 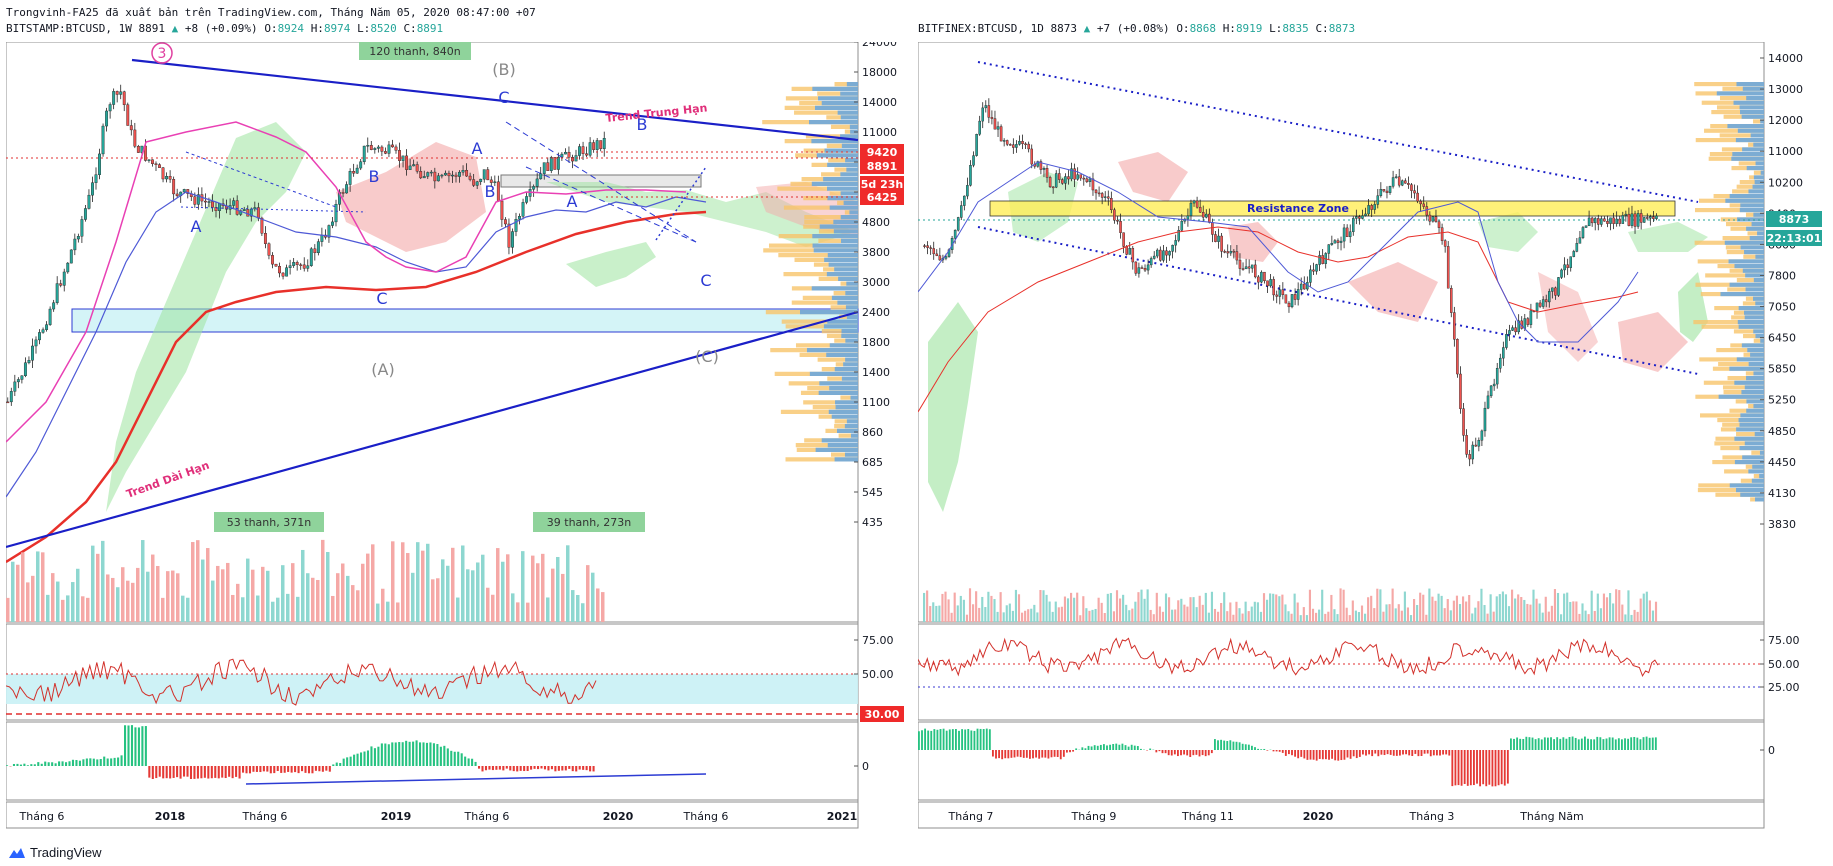 I want to click on right-macd-pane, so click(x=1341, y=761).